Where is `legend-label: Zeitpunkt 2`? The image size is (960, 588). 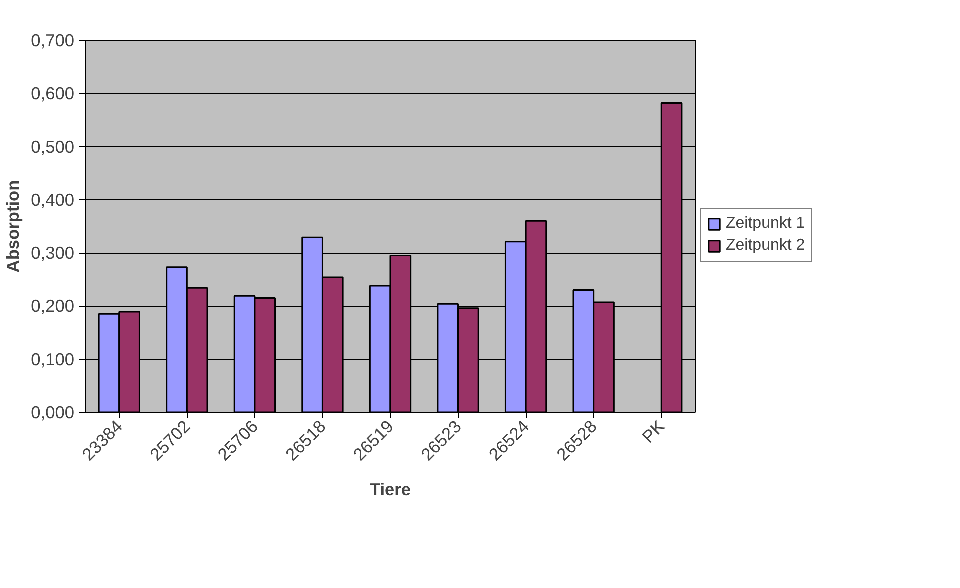 legend-label: Zeitpunkt 2 is located at coordinates (766, 246).